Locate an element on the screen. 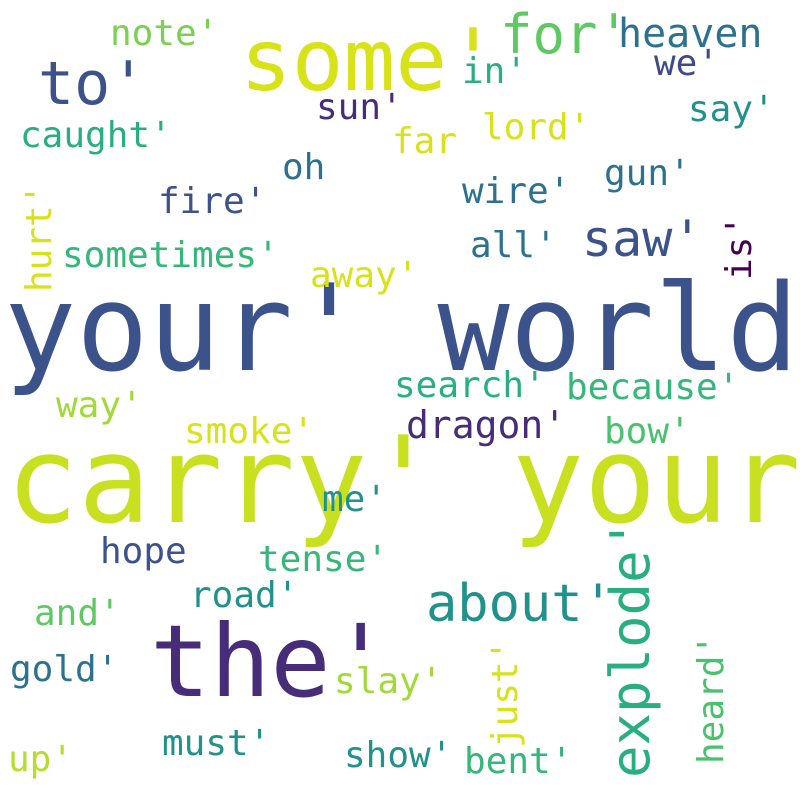 The height and width of the screenshot is (800, 800). word-gun: gun' is located at coordinates (647, 173).